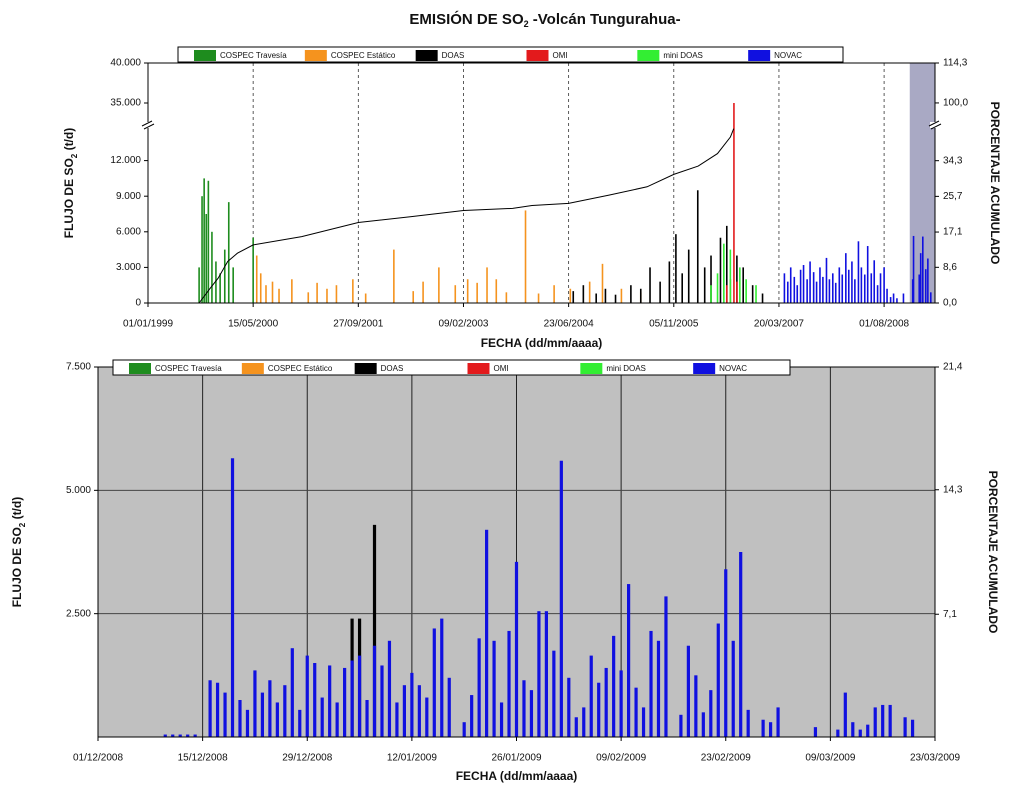 The image size is (1016, 789). What do you see at coordinates (955, 63) in the screenshot?
I see `y2-tick-label: 114,3` at bounding box center [955, 63].